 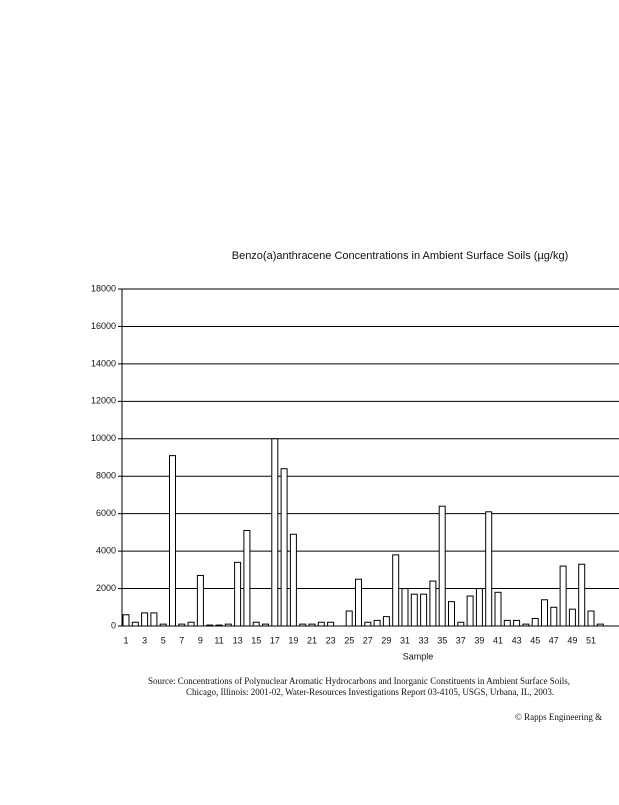 I want to click on x-tick-label: 9, so click(x=200, y=640).